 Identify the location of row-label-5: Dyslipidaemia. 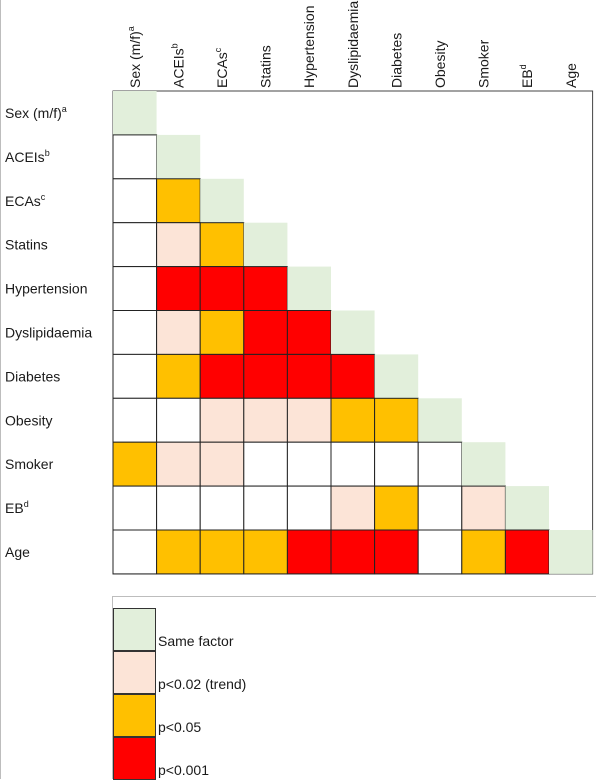
(48, 332).